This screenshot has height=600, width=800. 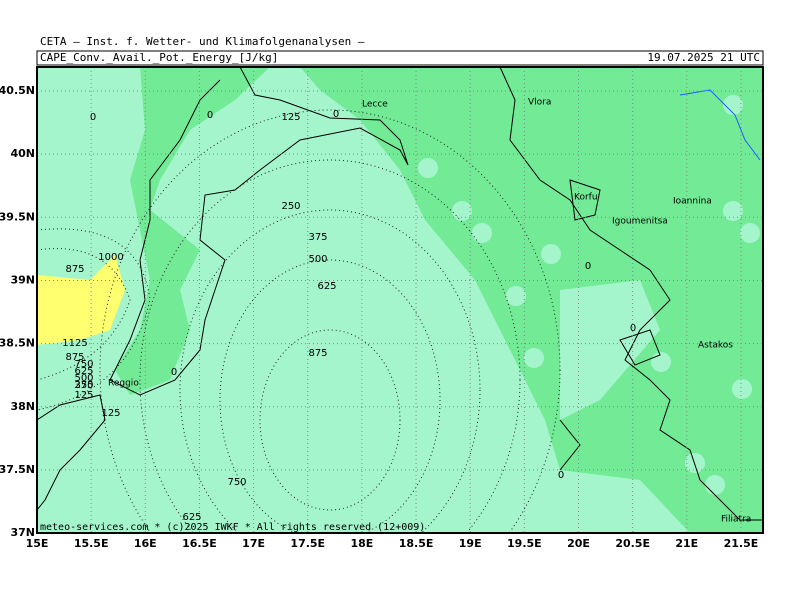 I want to click on header-box, so click(x=400, y=58).